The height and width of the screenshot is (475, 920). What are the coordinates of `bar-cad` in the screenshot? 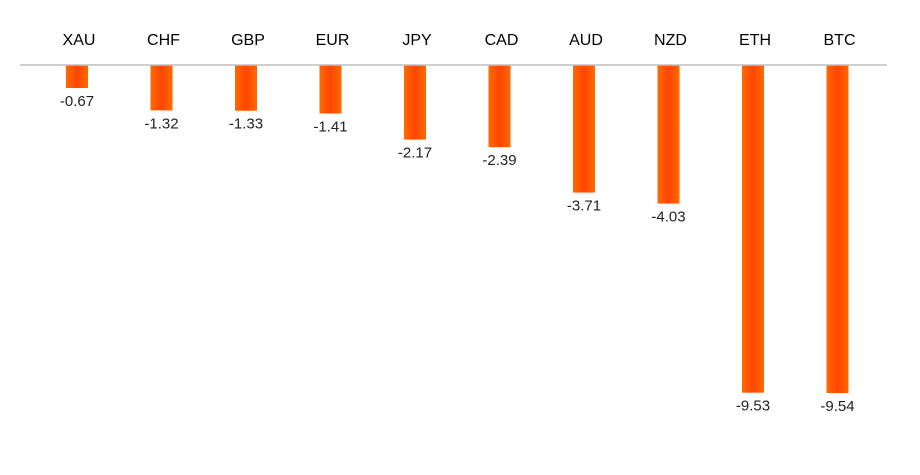 It's located at (499, 106).